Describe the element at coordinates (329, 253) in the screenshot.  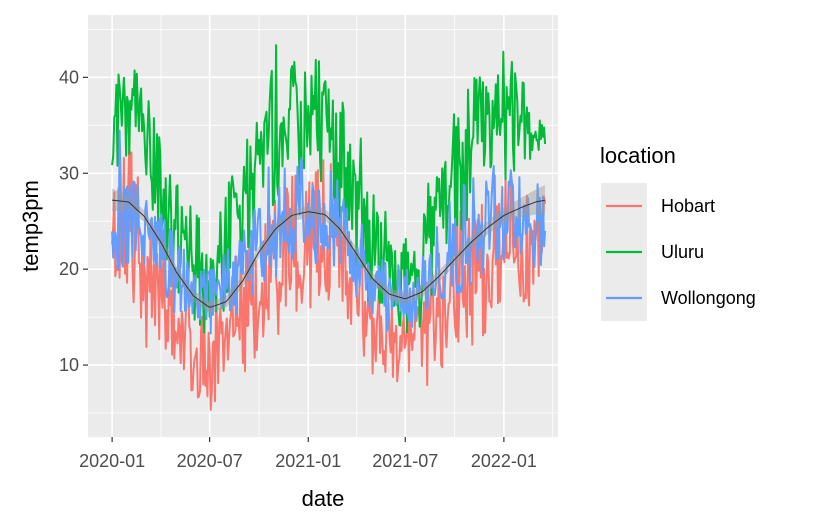
I see `smooth-line` at that location.